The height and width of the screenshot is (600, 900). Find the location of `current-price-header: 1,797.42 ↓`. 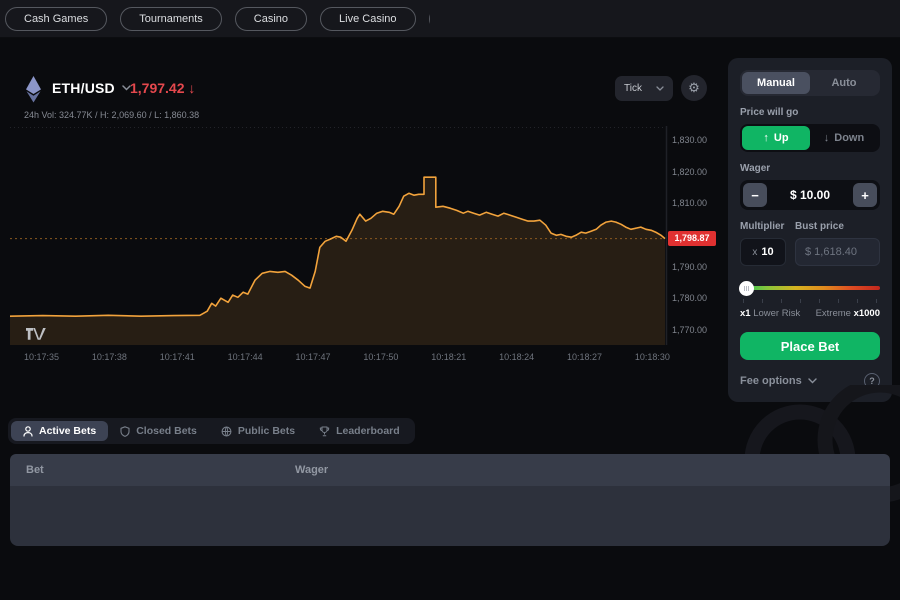

current-price-header: 1,797.42 ↓ is located at coordinates (162, 88).